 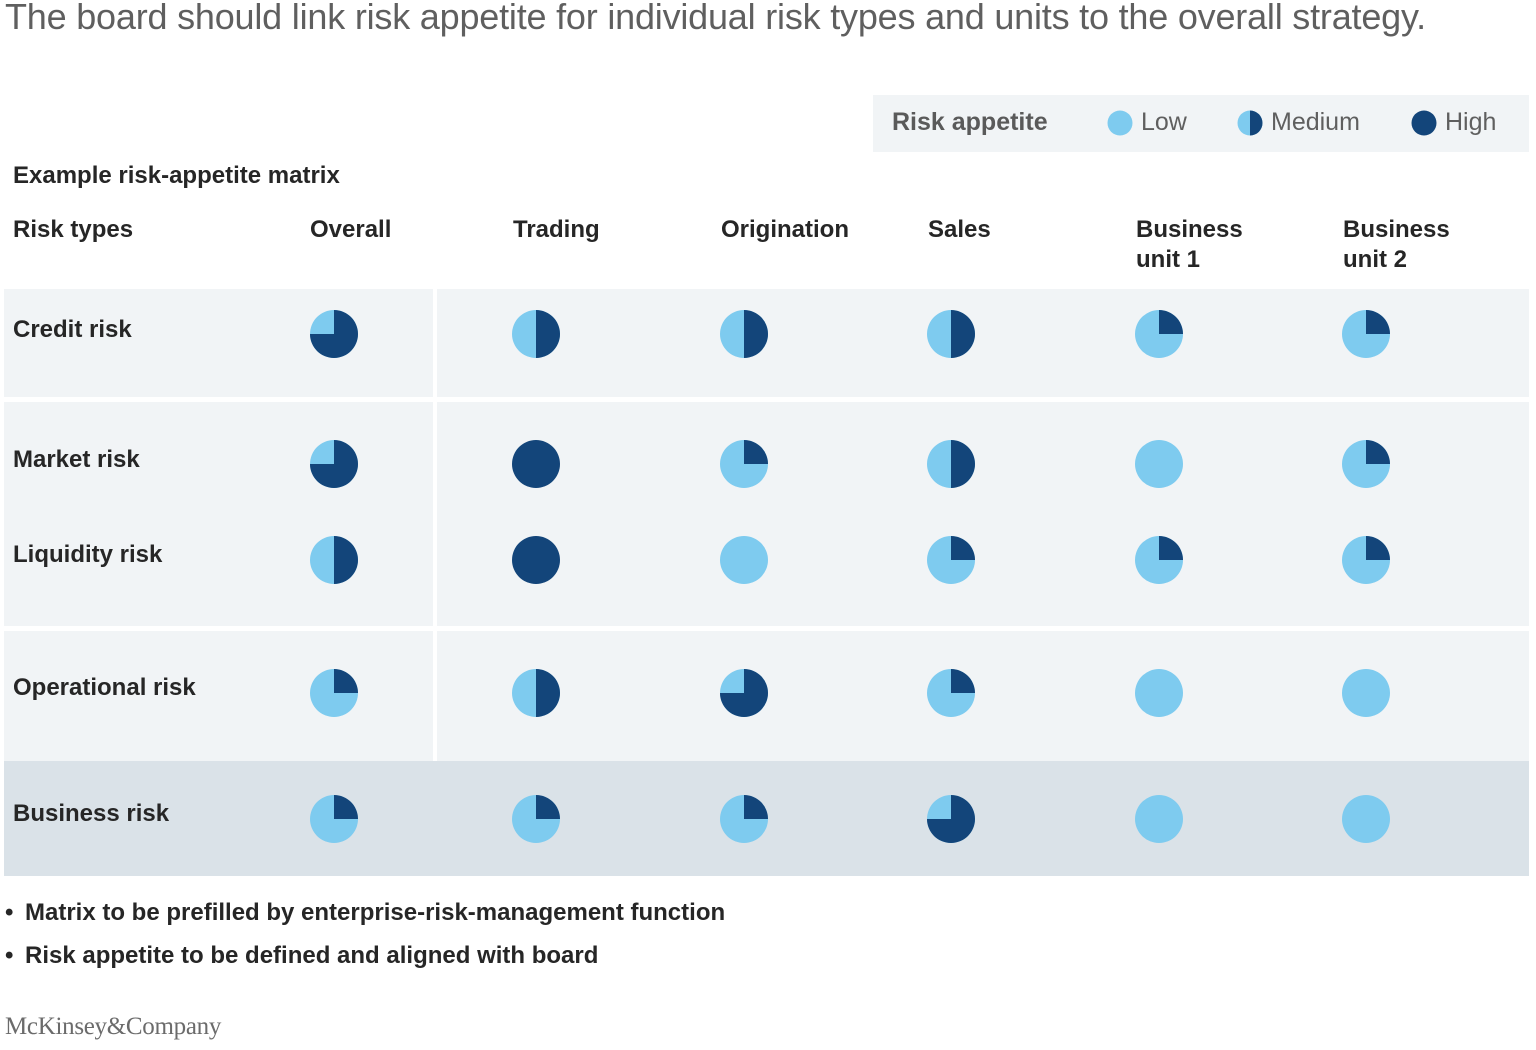 I want to click on column-header-trading: Trading, so click(x=556, y=229).